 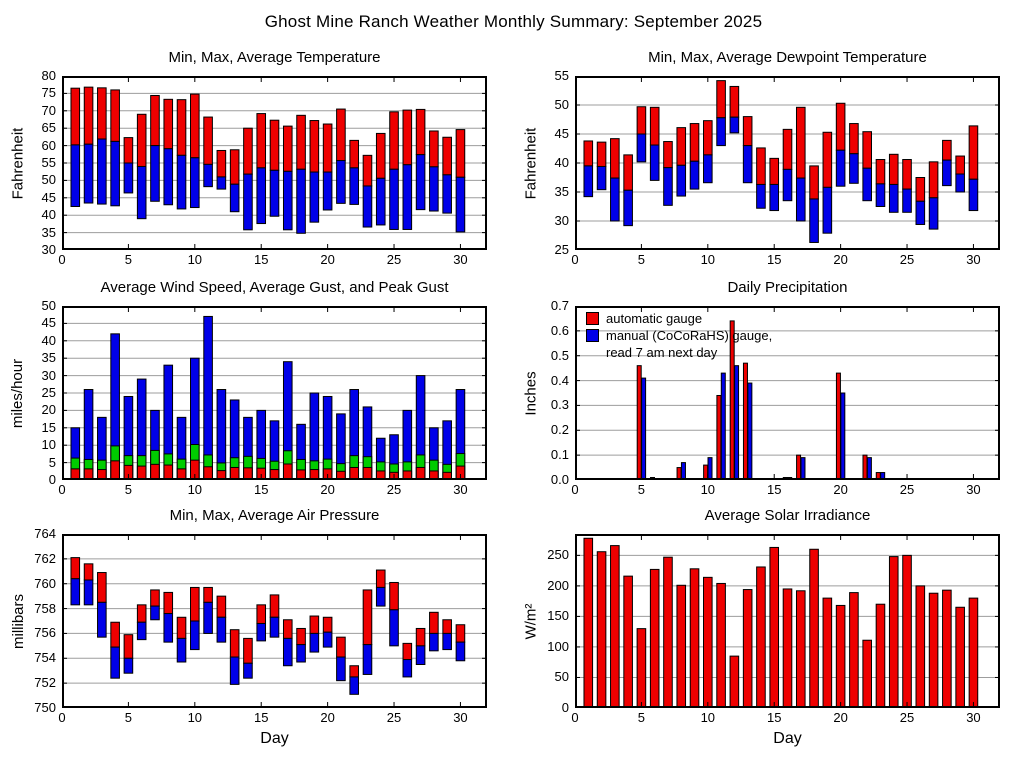 I want to click on legend-entry-manual: manual (CoCoRaHS) gauge,, so click(x=679, y=335).